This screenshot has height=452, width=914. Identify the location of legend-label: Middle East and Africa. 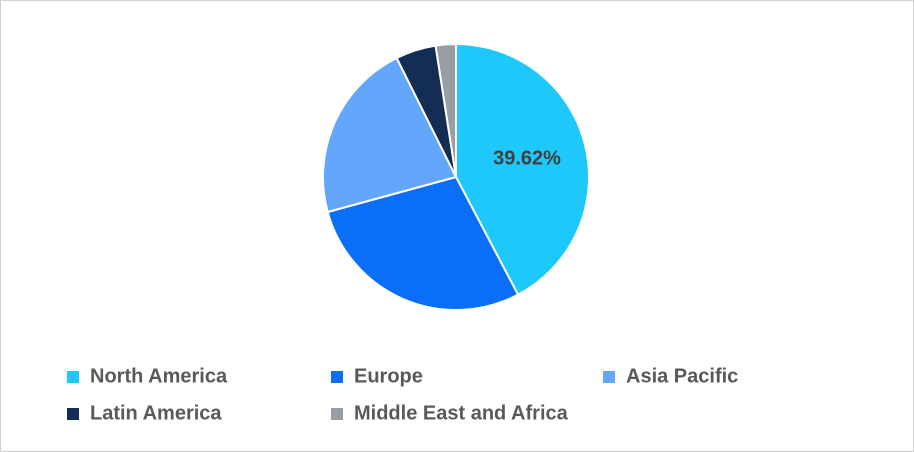
(461, 413).